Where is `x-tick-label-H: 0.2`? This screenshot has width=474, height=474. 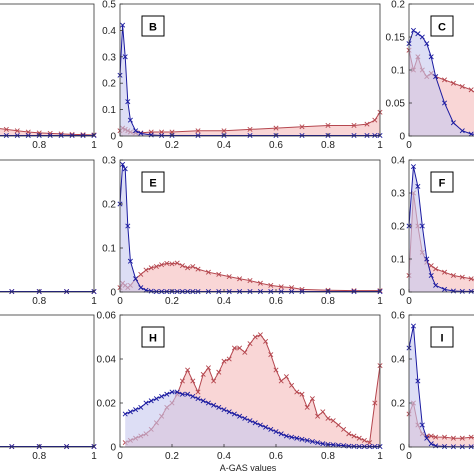 x-tick-label-H: 0.2 is located at coordinates (172, 456).